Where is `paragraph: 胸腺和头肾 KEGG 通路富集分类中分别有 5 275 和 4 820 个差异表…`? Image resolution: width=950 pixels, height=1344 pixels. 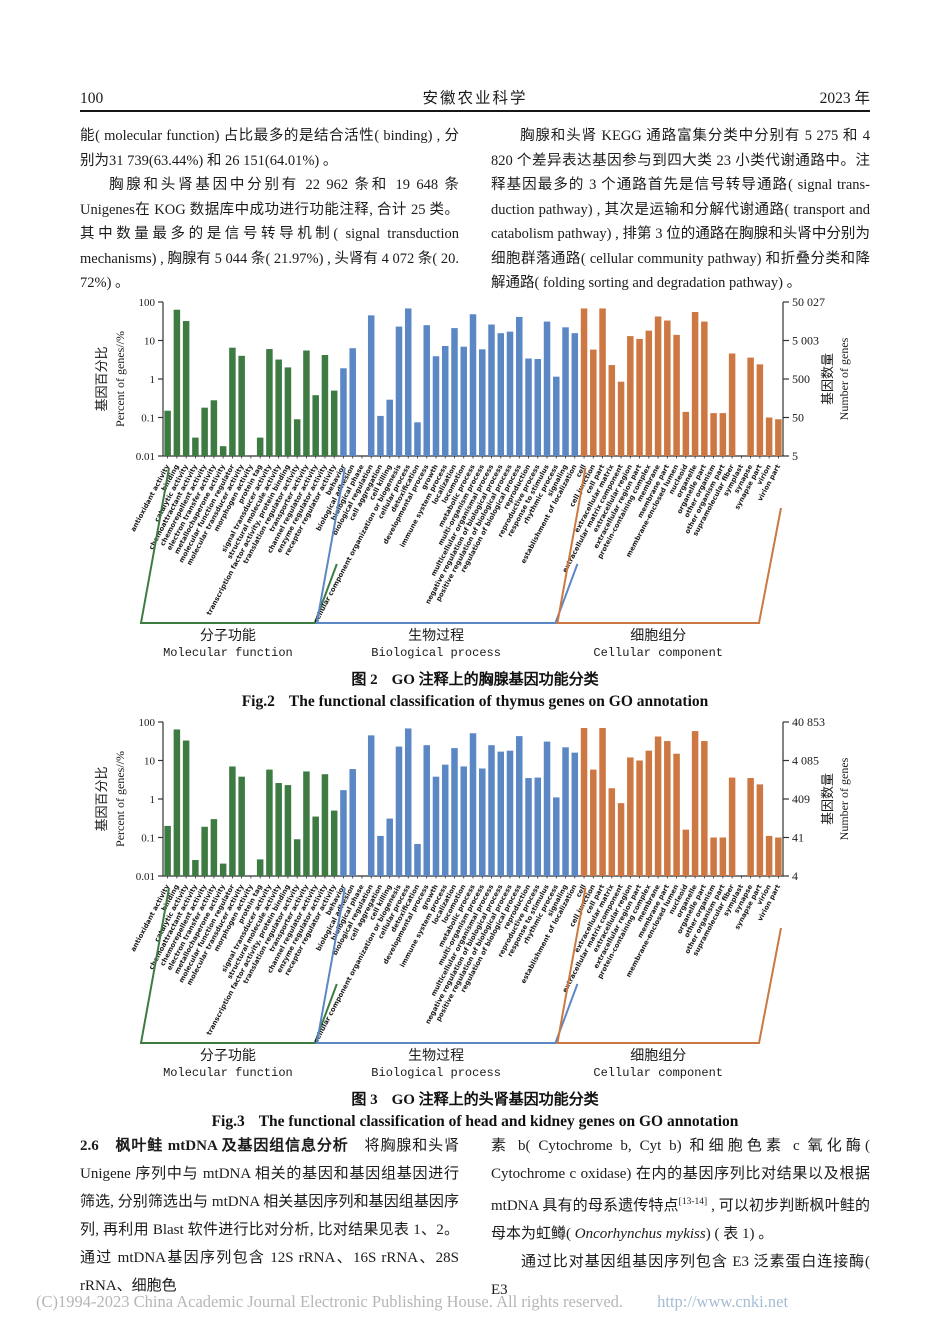 paragraph: 胸腺和头肾 KEGG 通路富集分类中分别有 5 275 和 4 820 个差异表… is located at coordinates (680, 209).